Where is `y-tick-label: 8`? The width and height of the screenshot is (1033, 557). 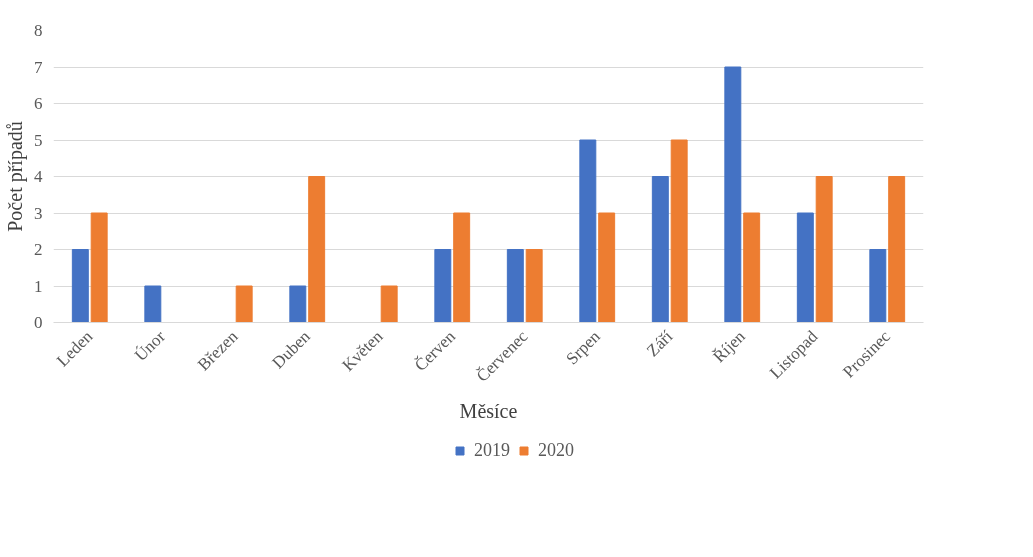 y-tick-label: 8 is located at coordinates (38, 30).